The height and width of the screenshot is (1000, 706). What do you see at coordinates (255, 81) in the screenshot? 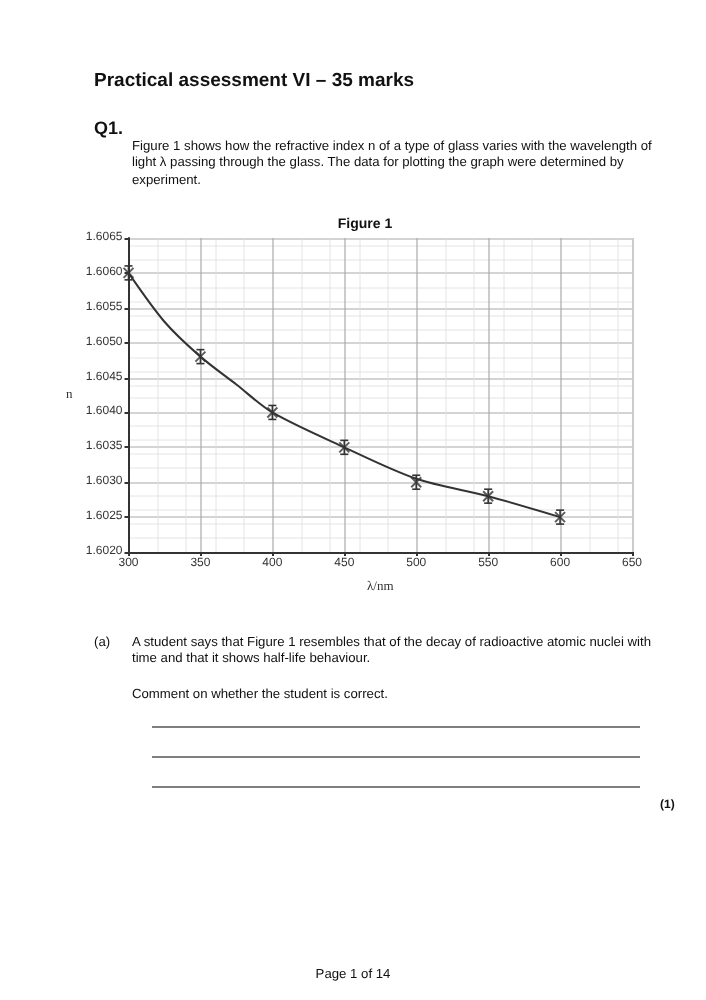
I see `text: Practical assessment VI – 35 marks` at bounding box center [255, 81].